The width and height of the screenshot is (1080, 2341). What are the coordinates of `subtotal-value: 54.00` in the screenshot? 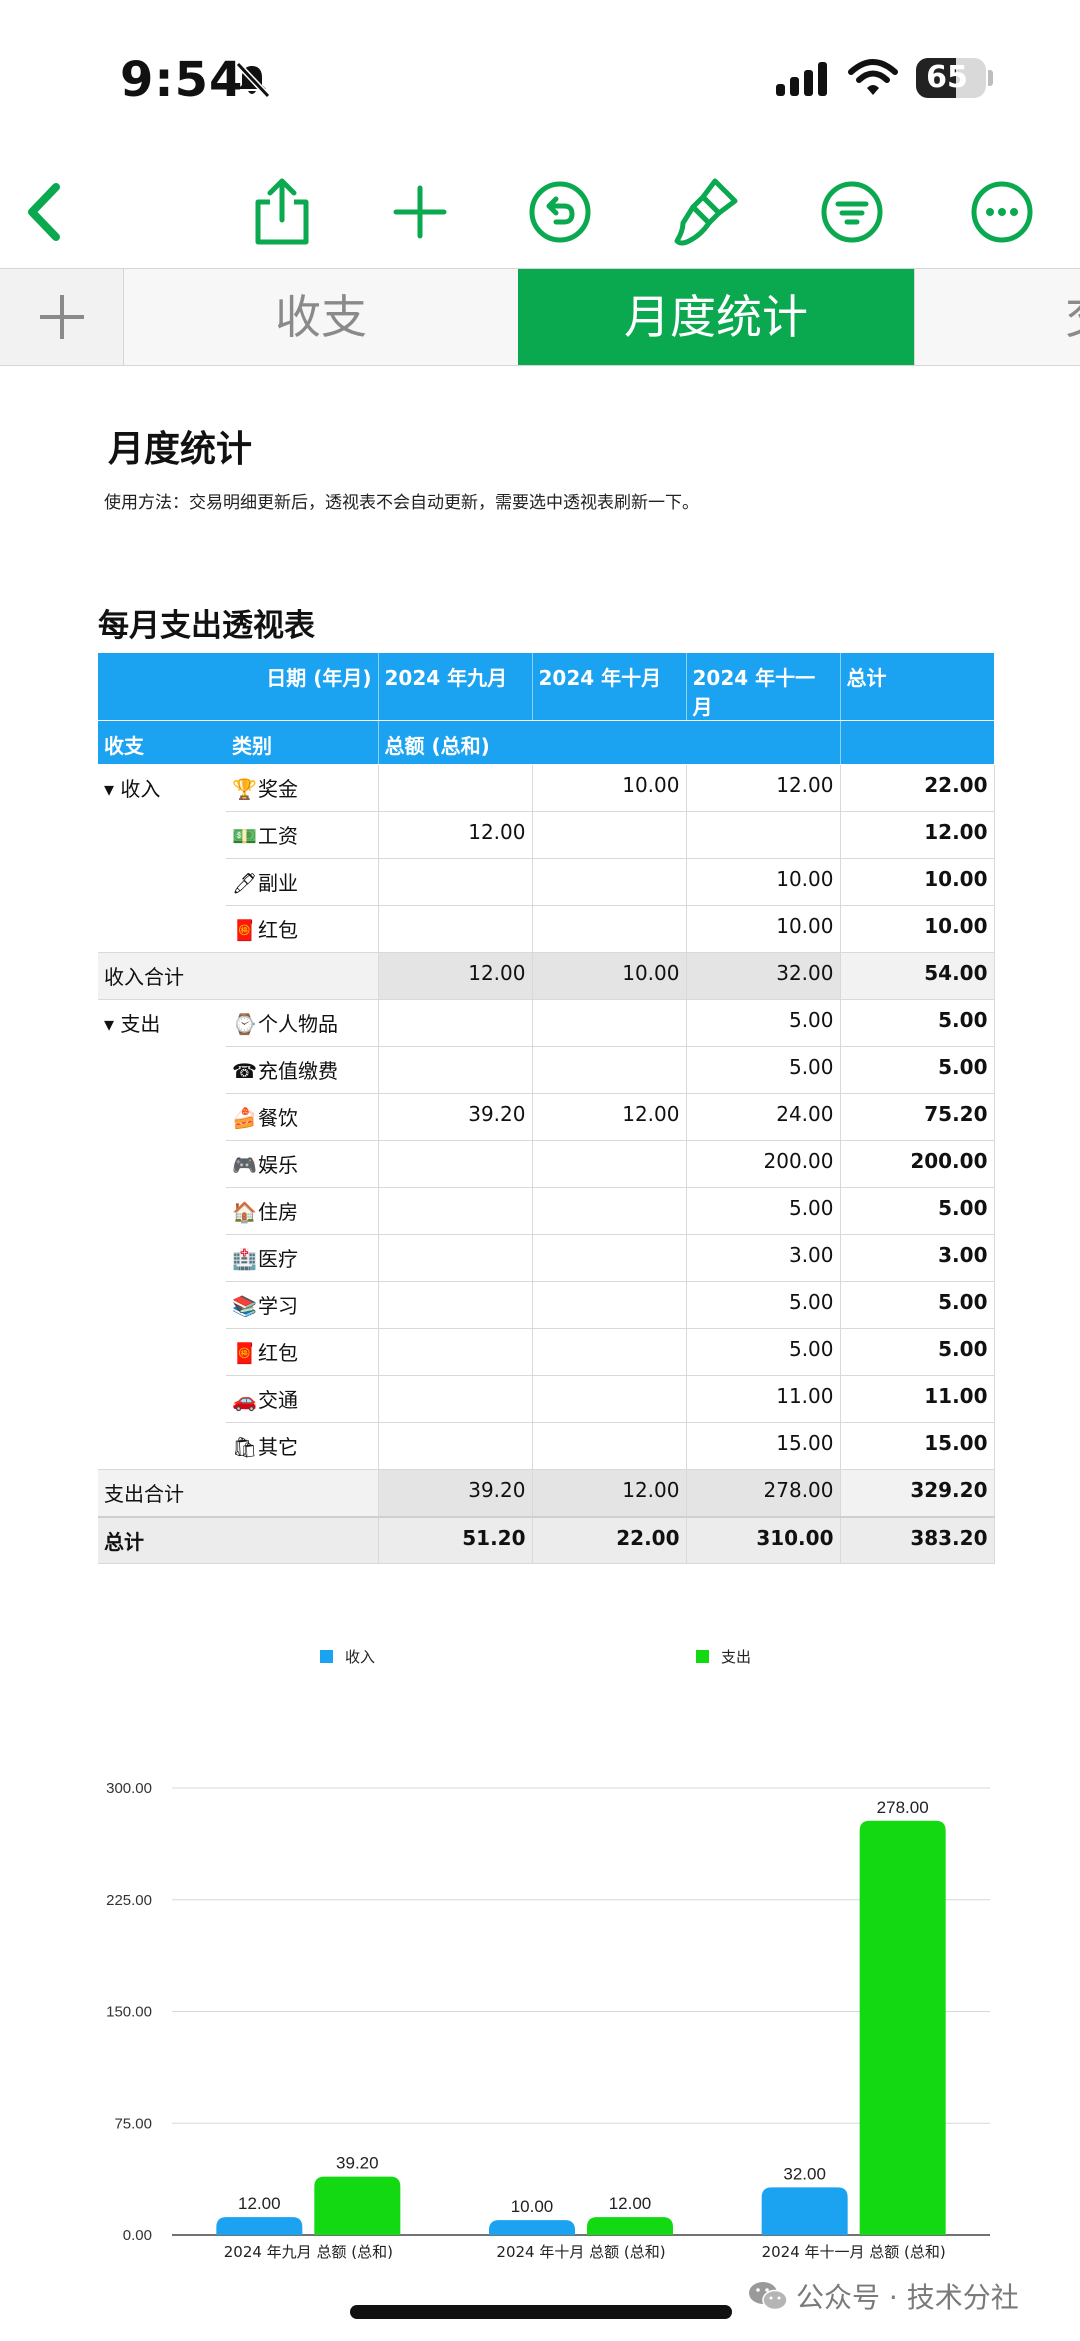 It's located at (917, 976).